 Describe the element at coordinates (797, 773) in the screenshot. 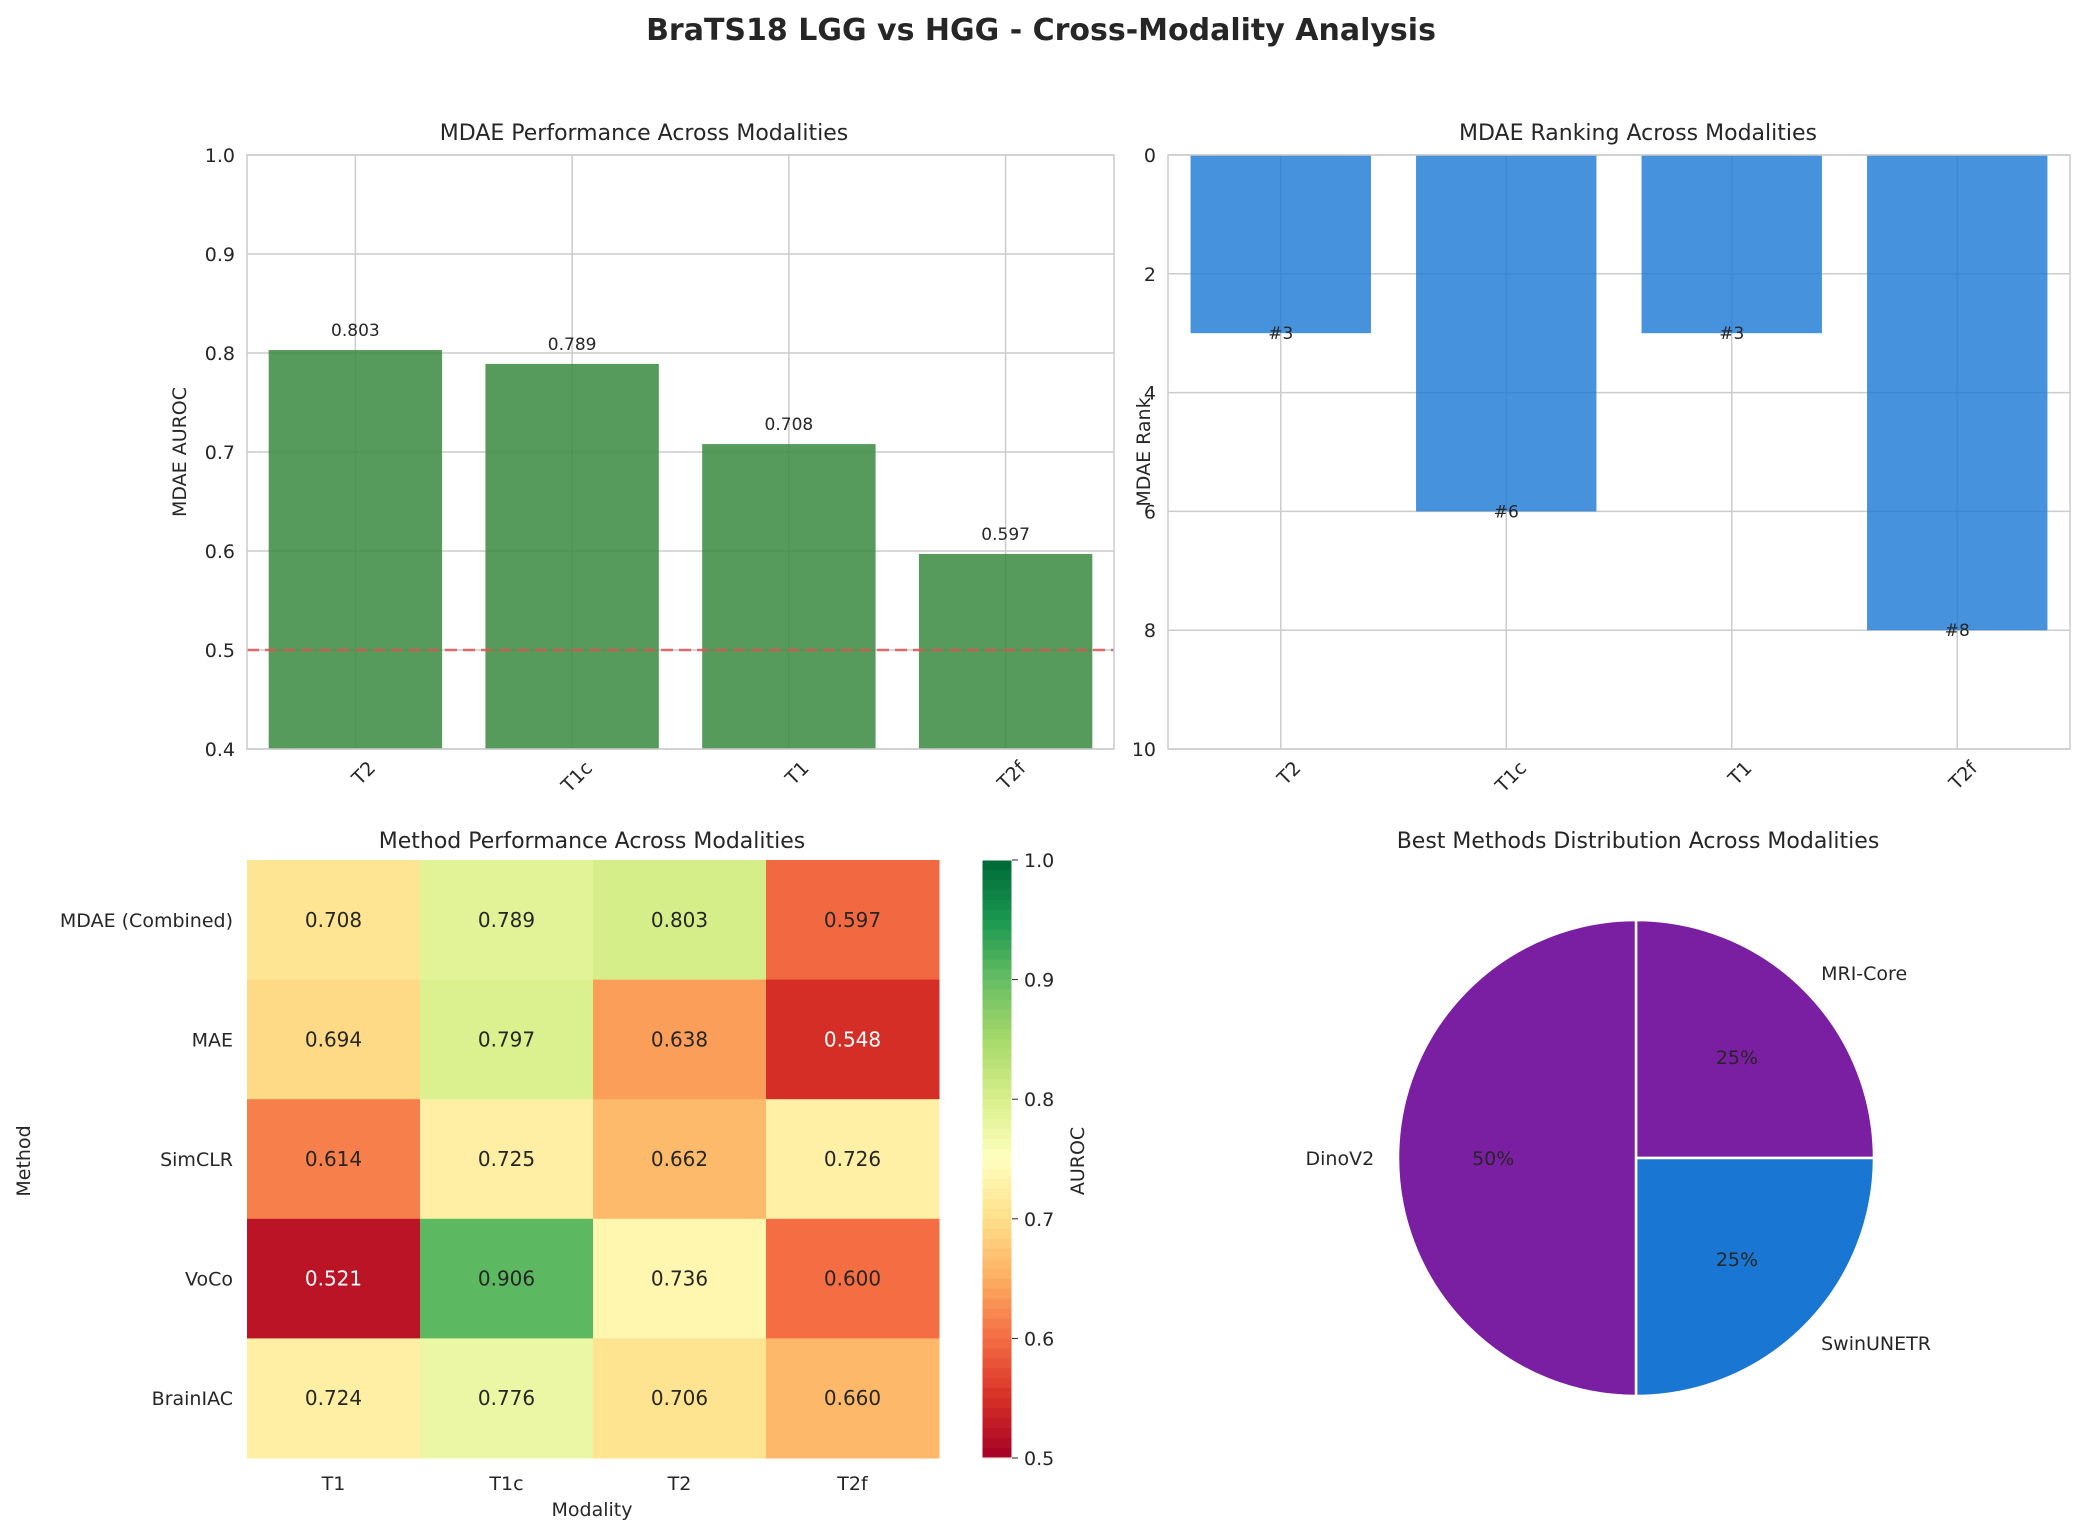

I see `auroc-x-tick-label: T1` at that location.